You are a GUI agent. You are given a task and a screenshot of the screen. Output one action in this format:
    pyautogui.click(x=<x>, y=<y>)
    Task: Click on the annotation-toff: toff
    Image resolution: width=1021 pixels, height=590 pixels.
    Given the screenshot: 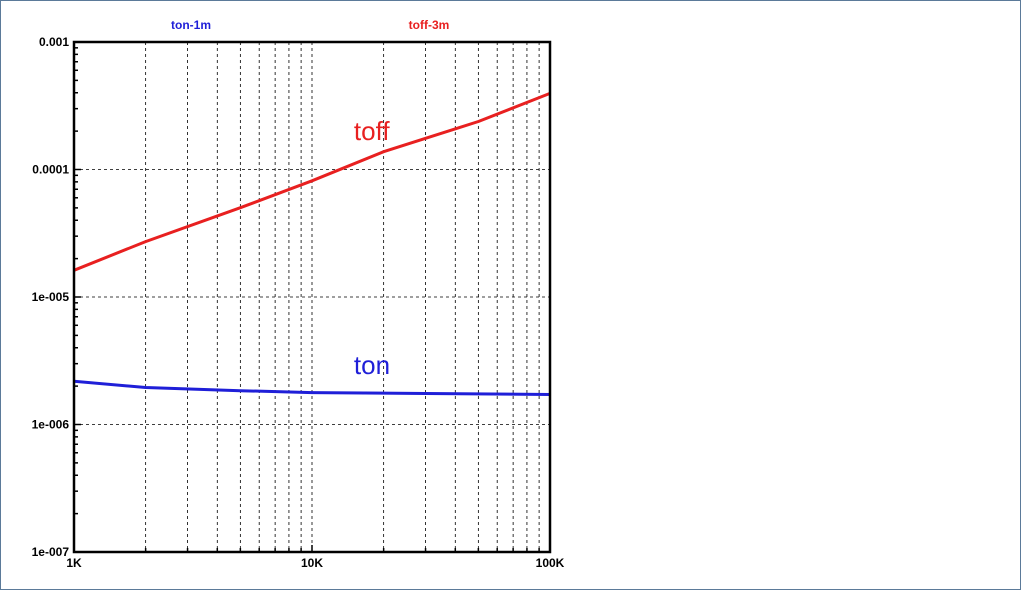 What is the action you would take?
    pyautogui.click(x=372, y=131)
    